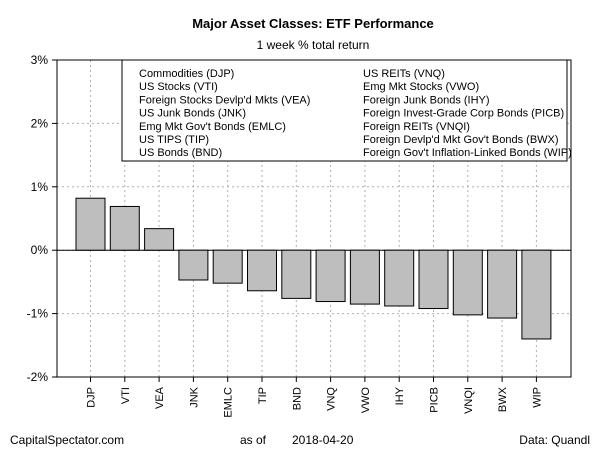 This screenshot has width=600, height=450. I want to click on bar-bnd, so click(296, 274).